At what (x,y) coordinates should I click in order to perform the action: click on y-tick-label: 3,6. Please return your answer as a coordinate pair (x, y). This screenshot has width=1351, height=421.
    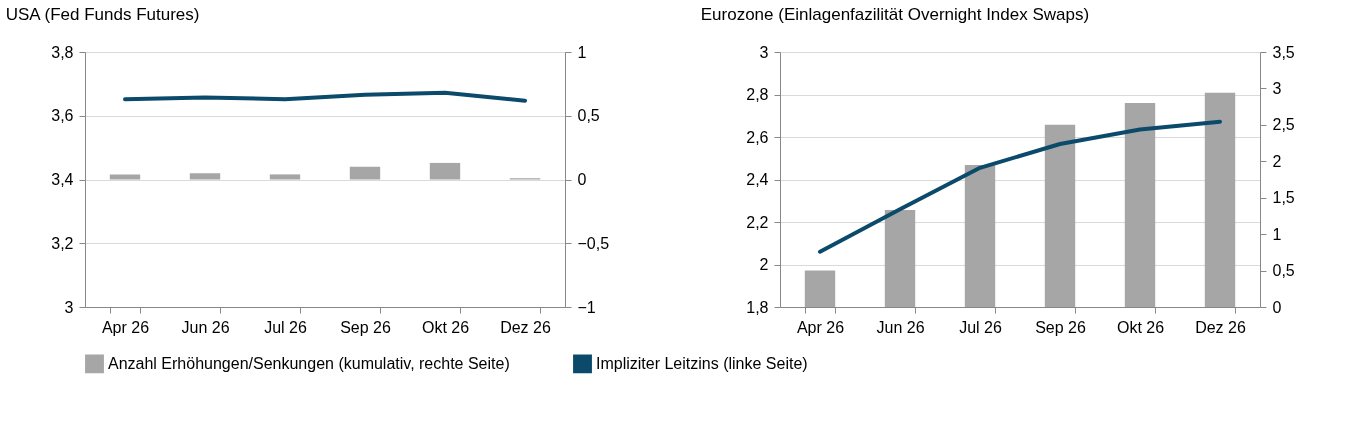
    Looking at the image, I should click on (62, 116).